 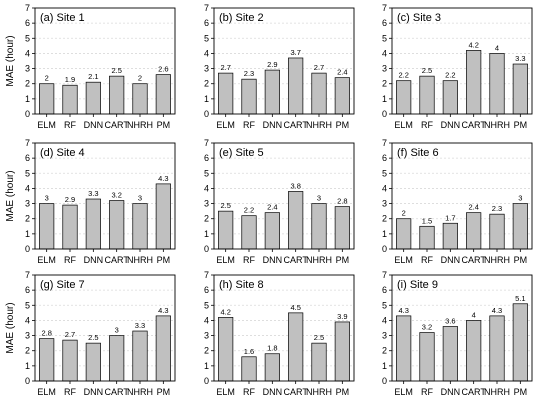 I want to click on data-label: 4.3, so click(x=497, y=310).